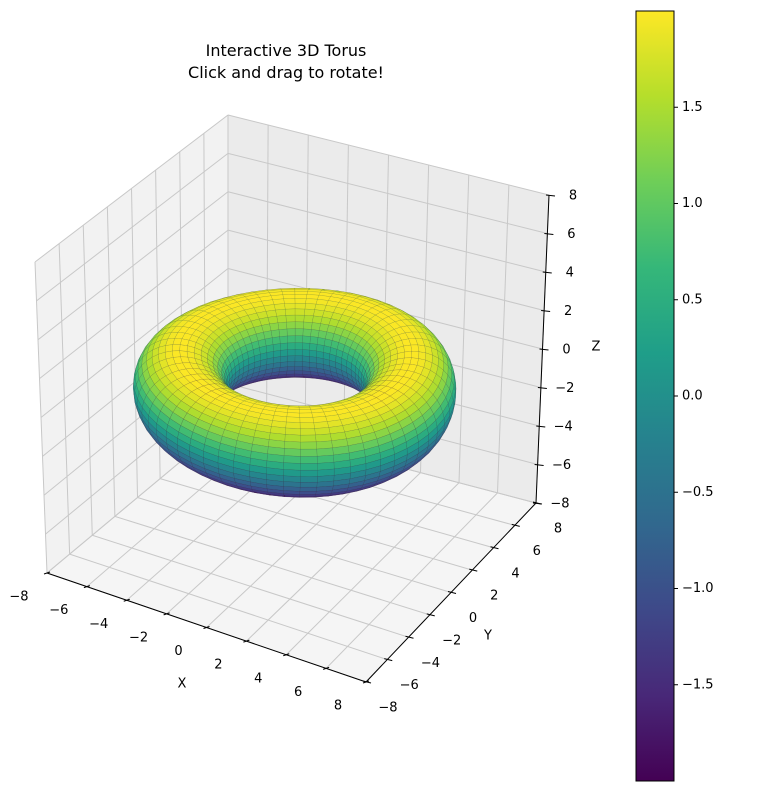 The width and height of the screenshot is (757, 789). What do you see at coordinates (494, 548) in the screenshot?
I see `y-tick-mark` at bounding box center [494, 548].